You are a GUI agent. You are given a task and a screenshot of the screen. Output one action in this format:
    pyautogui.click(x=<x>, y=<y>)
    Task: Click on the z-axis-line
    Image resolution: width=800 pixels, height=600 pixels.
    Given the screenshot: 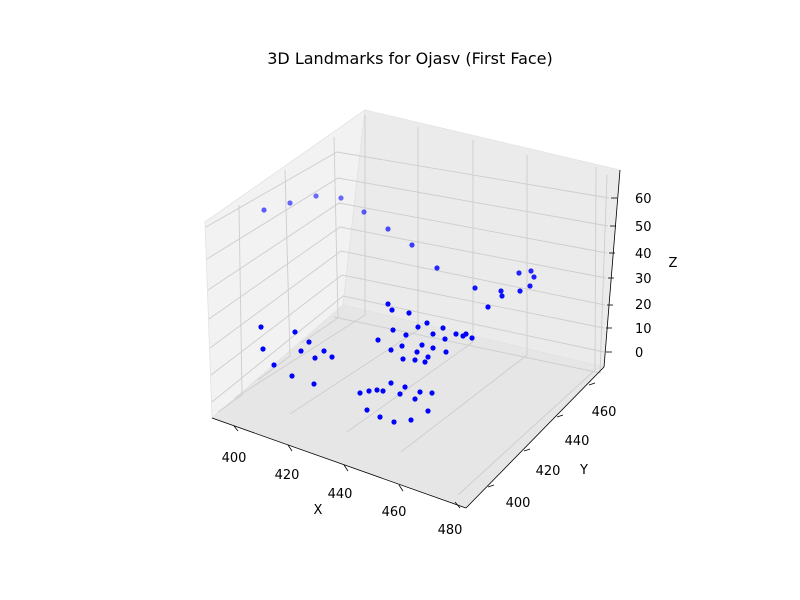 What is the action you would take?
    pyautogui.click(x=612, y=268)
    